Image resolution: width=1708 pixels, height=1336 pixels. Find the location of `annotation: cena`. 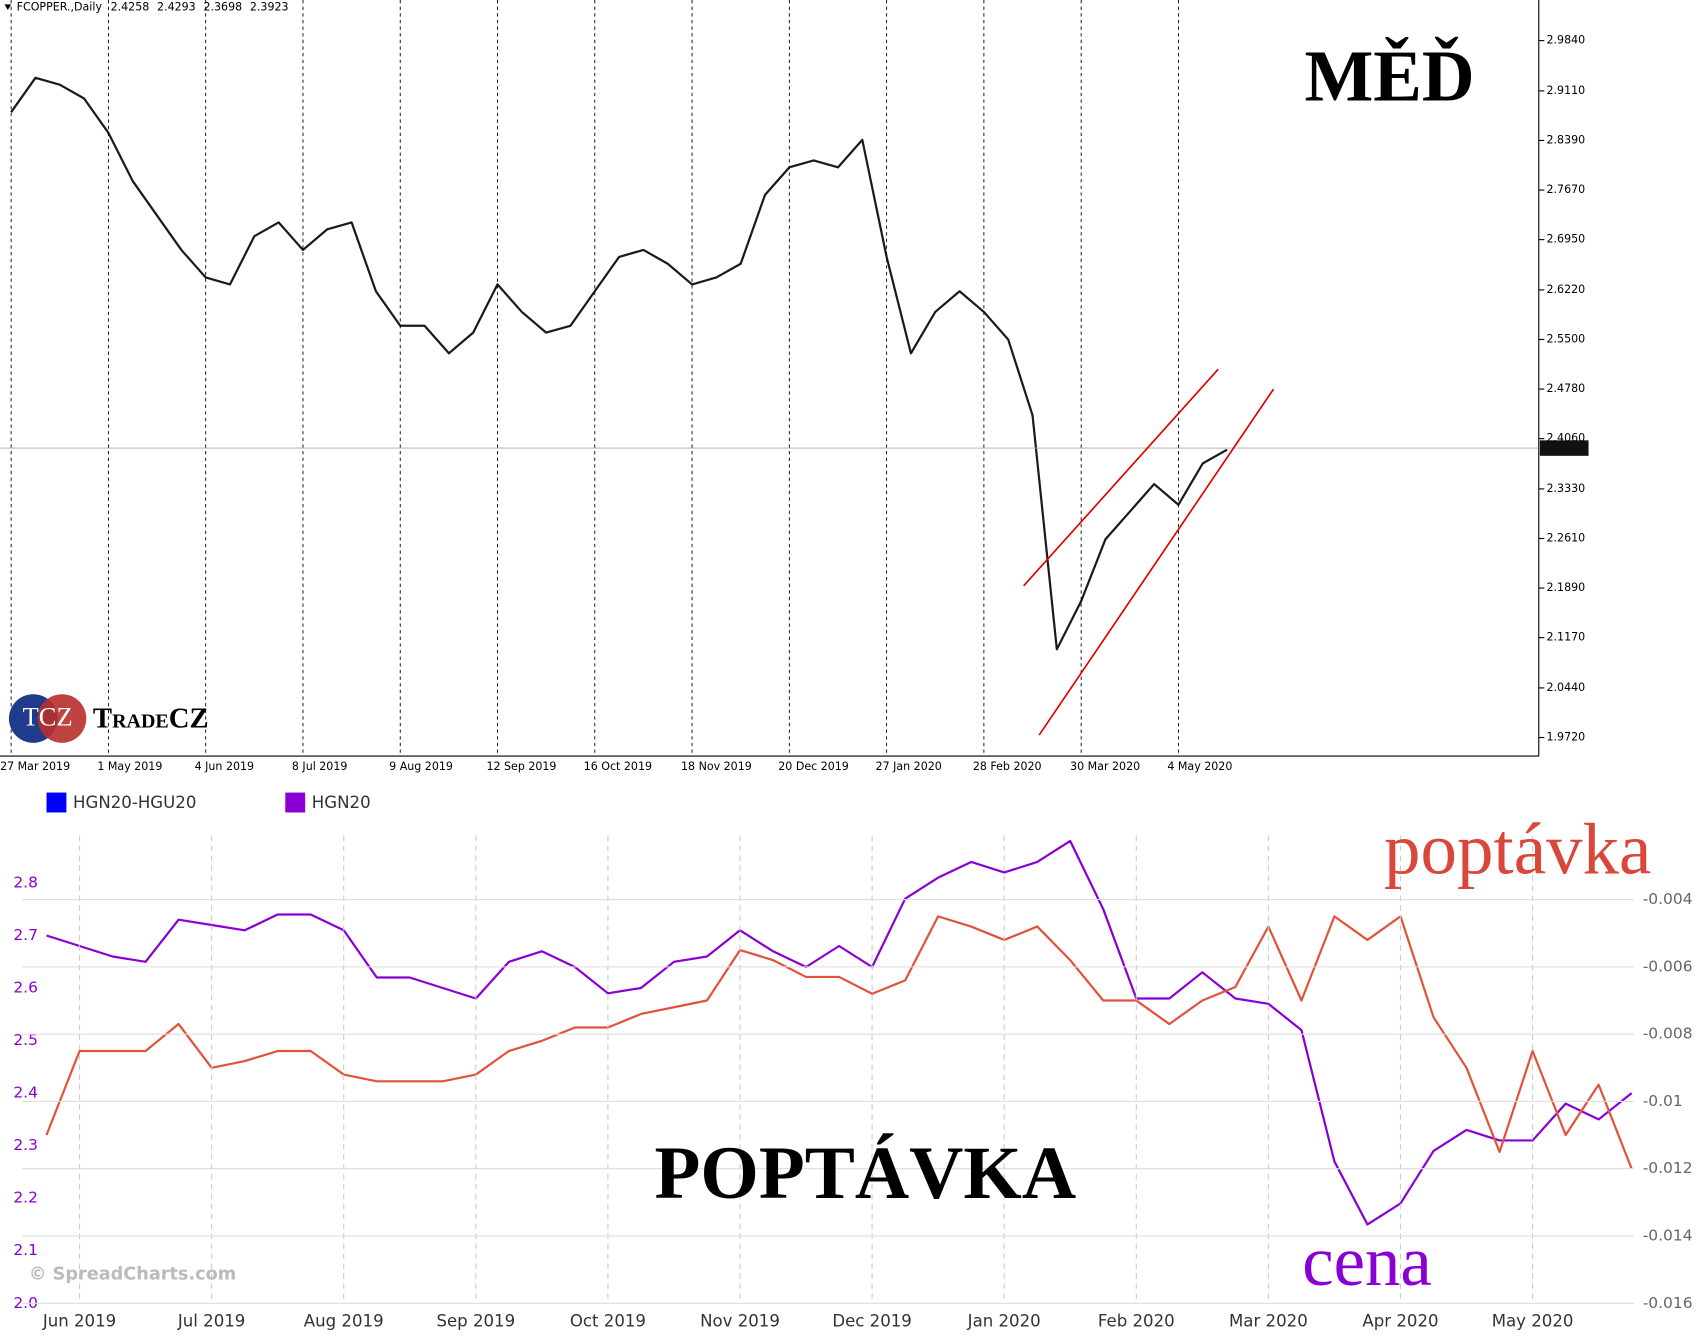

annotation: cena is located at coordinates (1367, 1262).